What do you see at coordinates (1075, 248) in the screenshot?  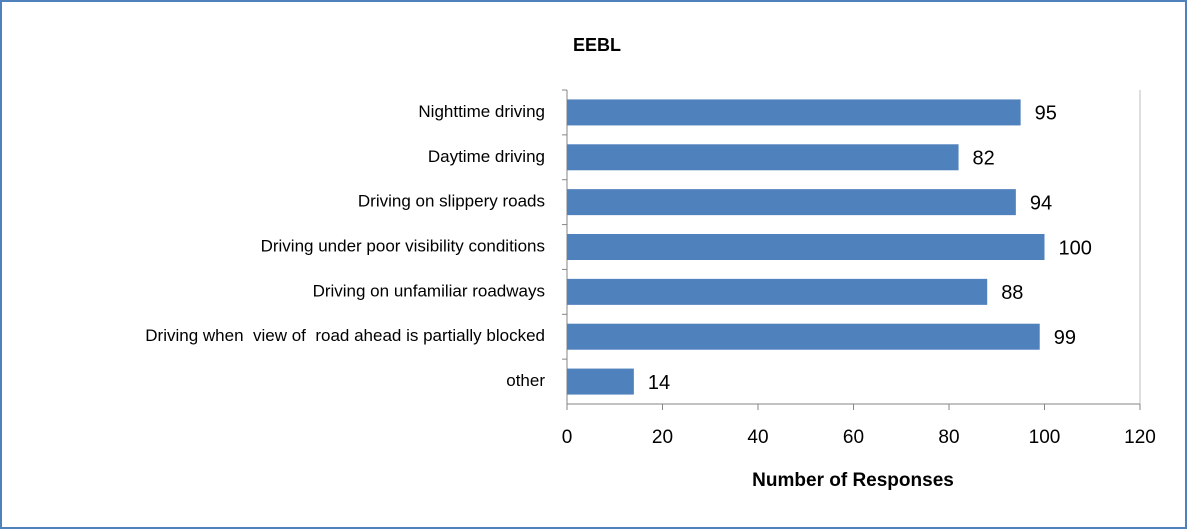 I see `data-label: 100` at bounding box center [1075, 248].